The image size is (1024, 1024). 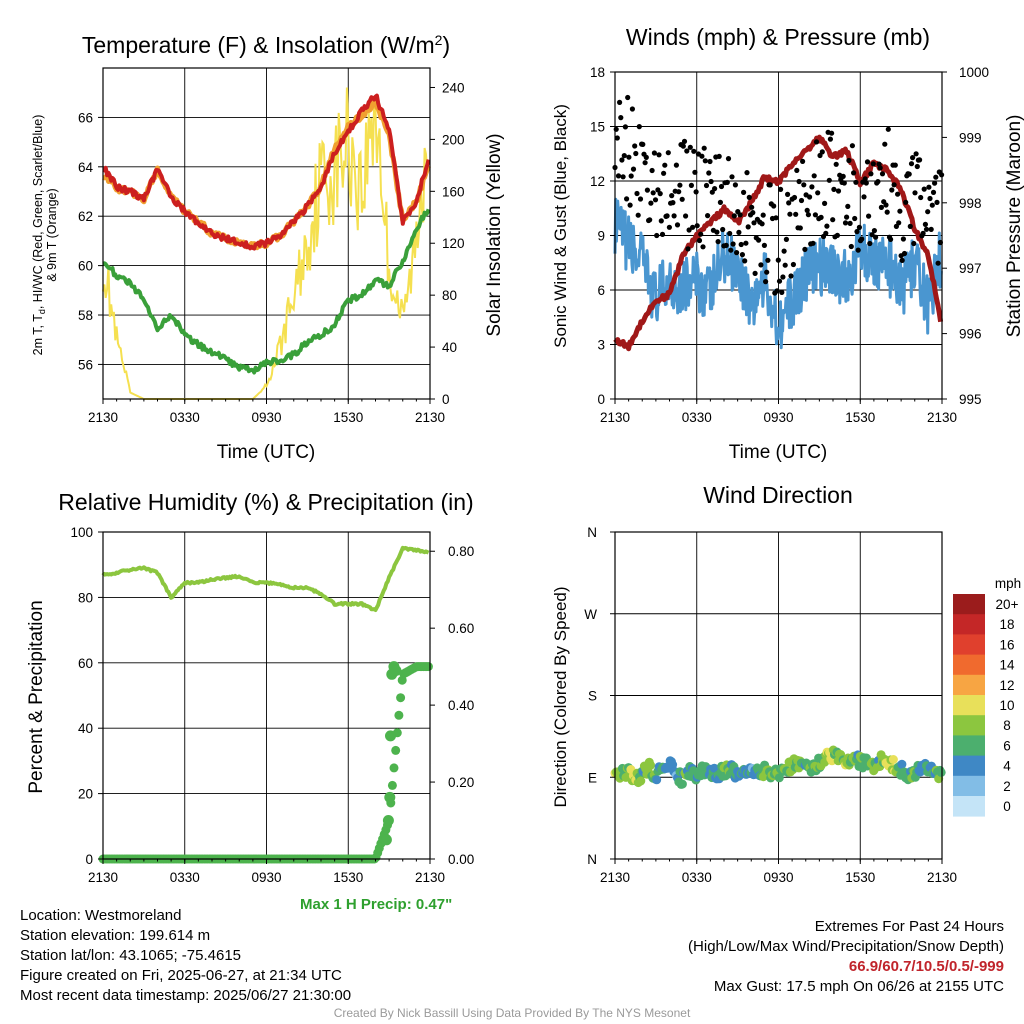 What do you see at coordinates (185, 417) in the screenshot?
I see `temperature-xtick-label: 0330` at bounding box center [185, 417].